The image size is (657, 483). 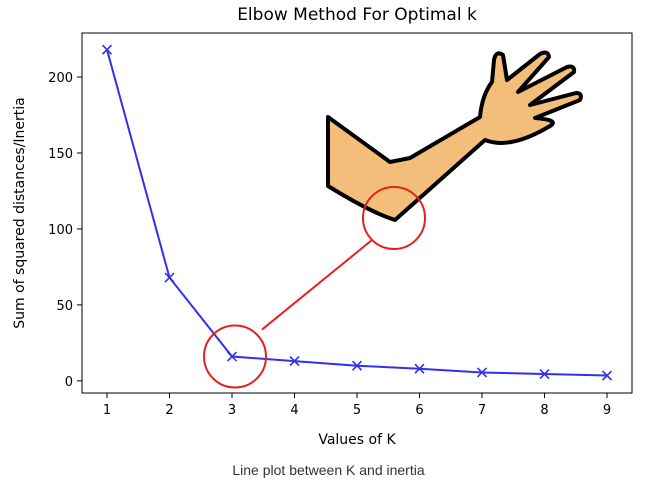 What do you see at coordinates (419, 410) in the screenshot?
I see `x-tick-label: 6` at bounding box center [419, 410].